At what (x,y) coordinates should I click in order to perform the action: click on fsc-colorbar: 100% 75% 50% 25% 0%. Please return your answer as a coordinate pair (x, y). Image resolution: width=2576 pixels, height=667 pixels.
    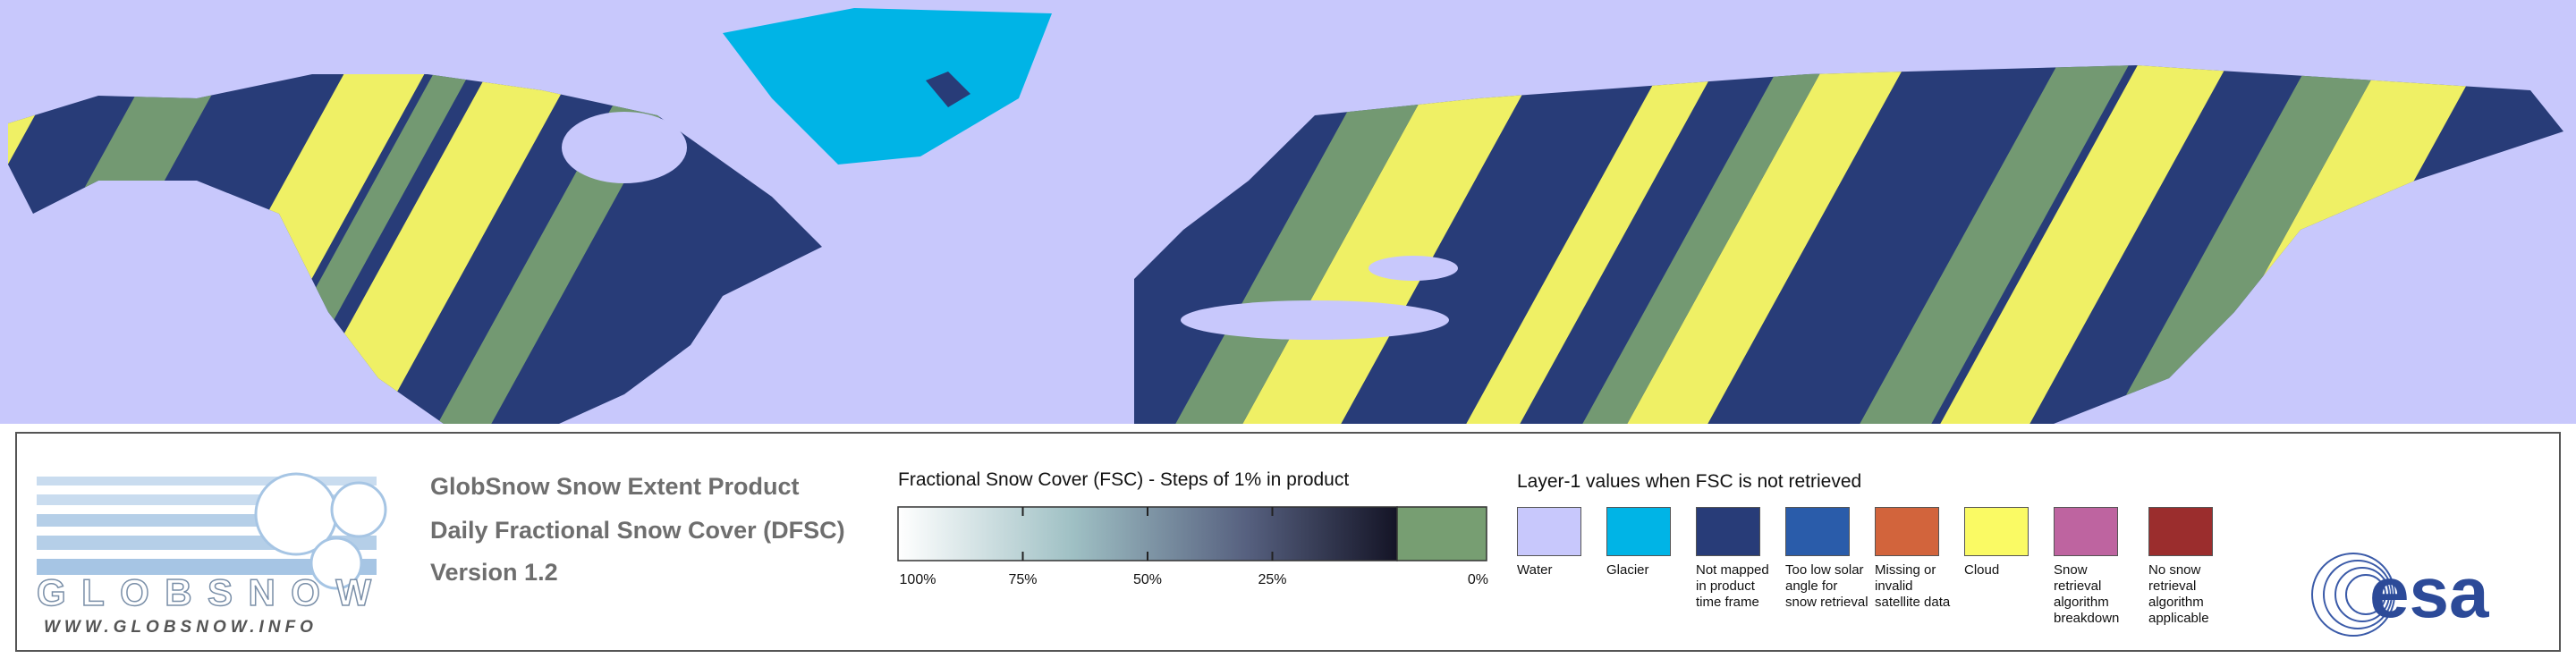
    Looking at the image, I should click on (1192, 547).